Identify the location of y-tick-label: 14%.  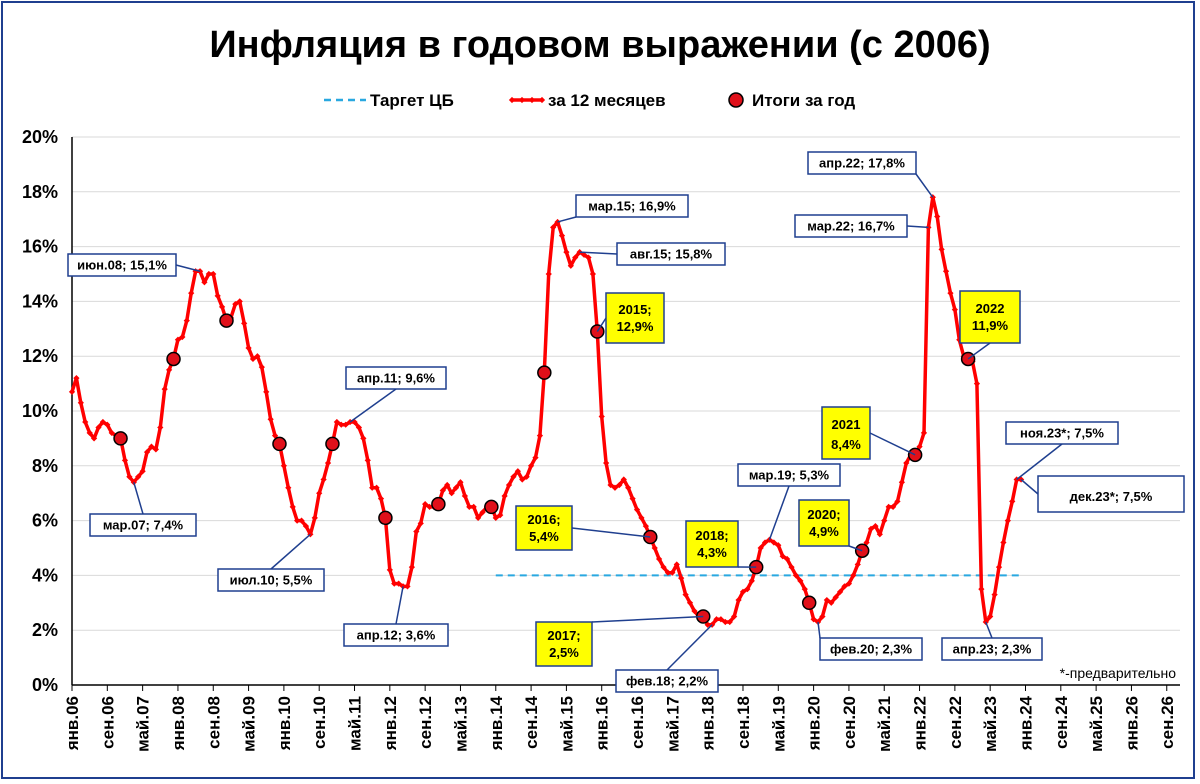
(40, 301).